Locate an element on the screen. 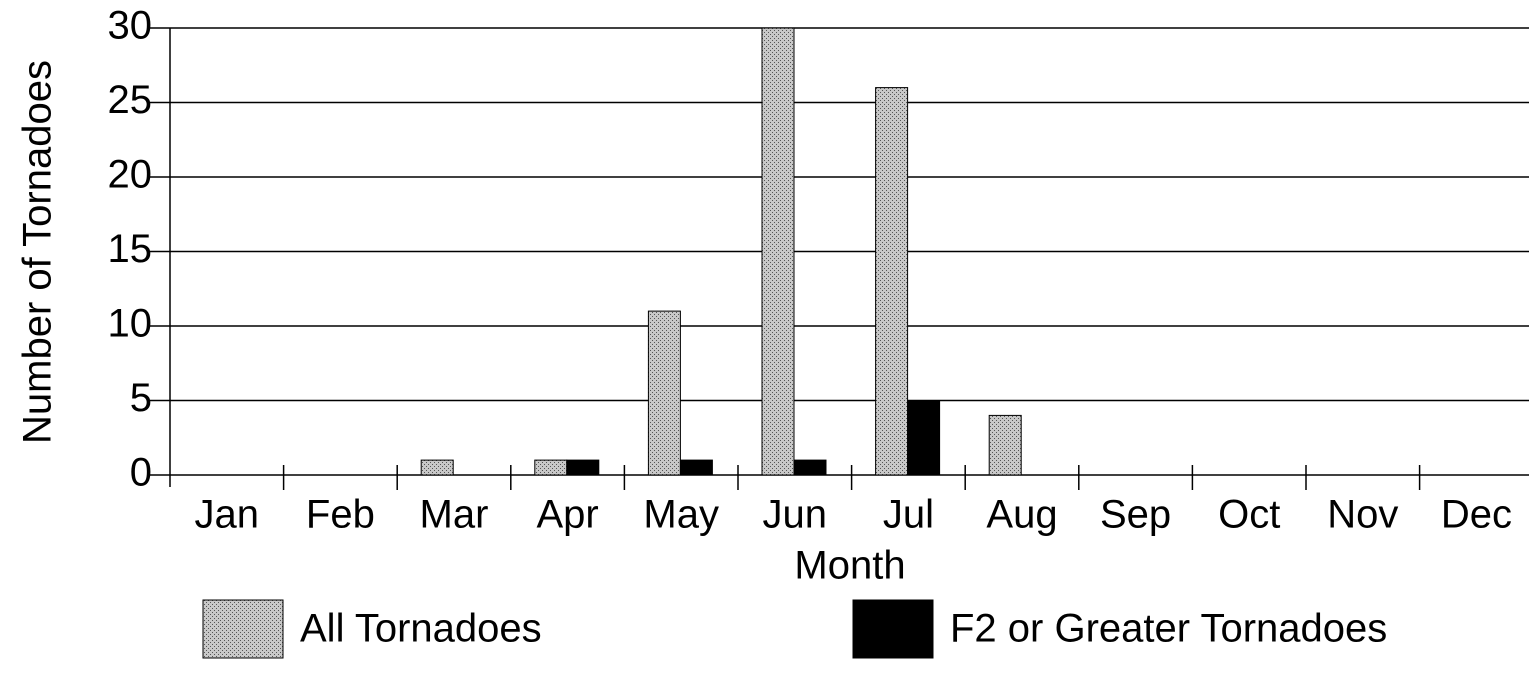  y-axis-title: Number of Tornadoes is located at coordinates (38, 252).